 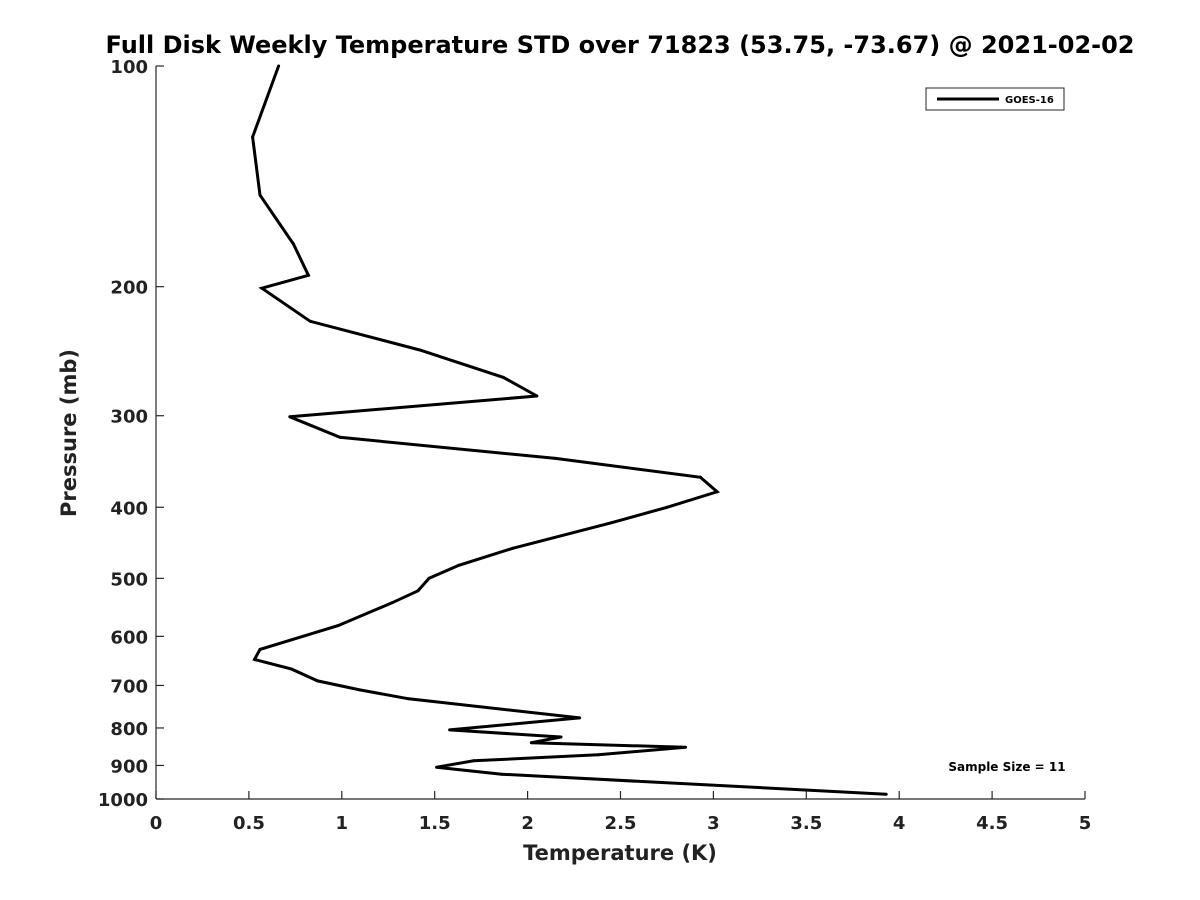 I want to click on y-ticks: 100 200 300 400 500 600 700 800 900 1000, so click(x=131, y=434).